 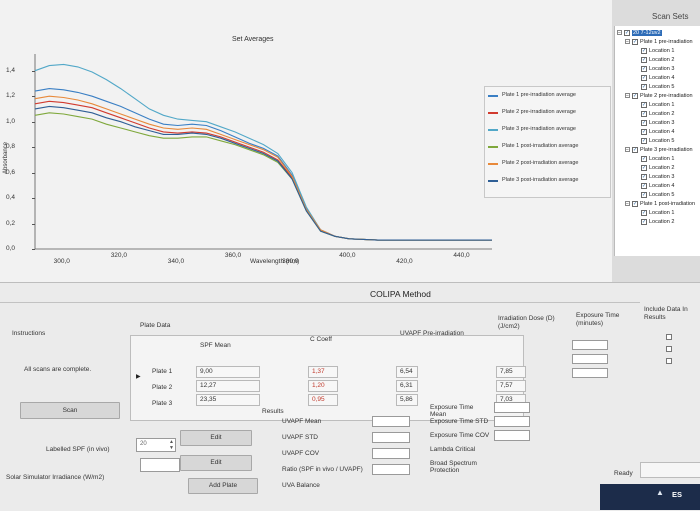 What do you see at coordinates (659, 149) in the screenshot?
I see `tree-group-row: − ✓ Plate 3 pre-irradiation` at bounding box center [659, 149].